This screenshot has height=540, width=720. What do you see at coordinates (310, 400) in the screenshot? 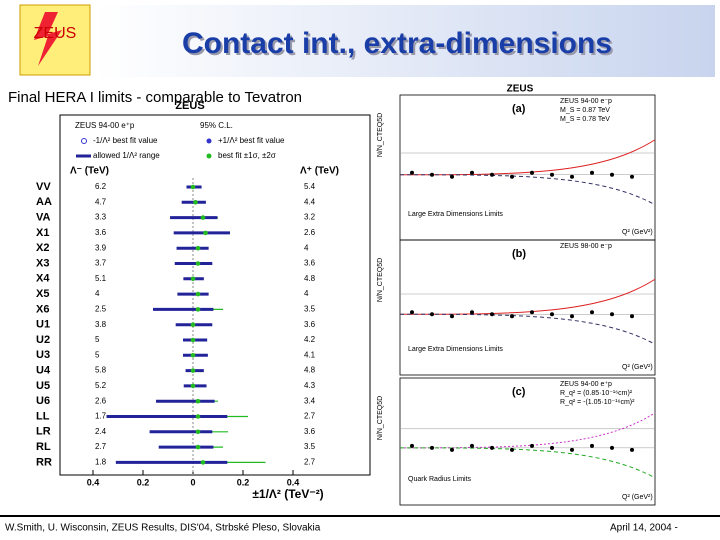
I see `lambda-plus-label: 3.4` at bounding box center [310, 400].